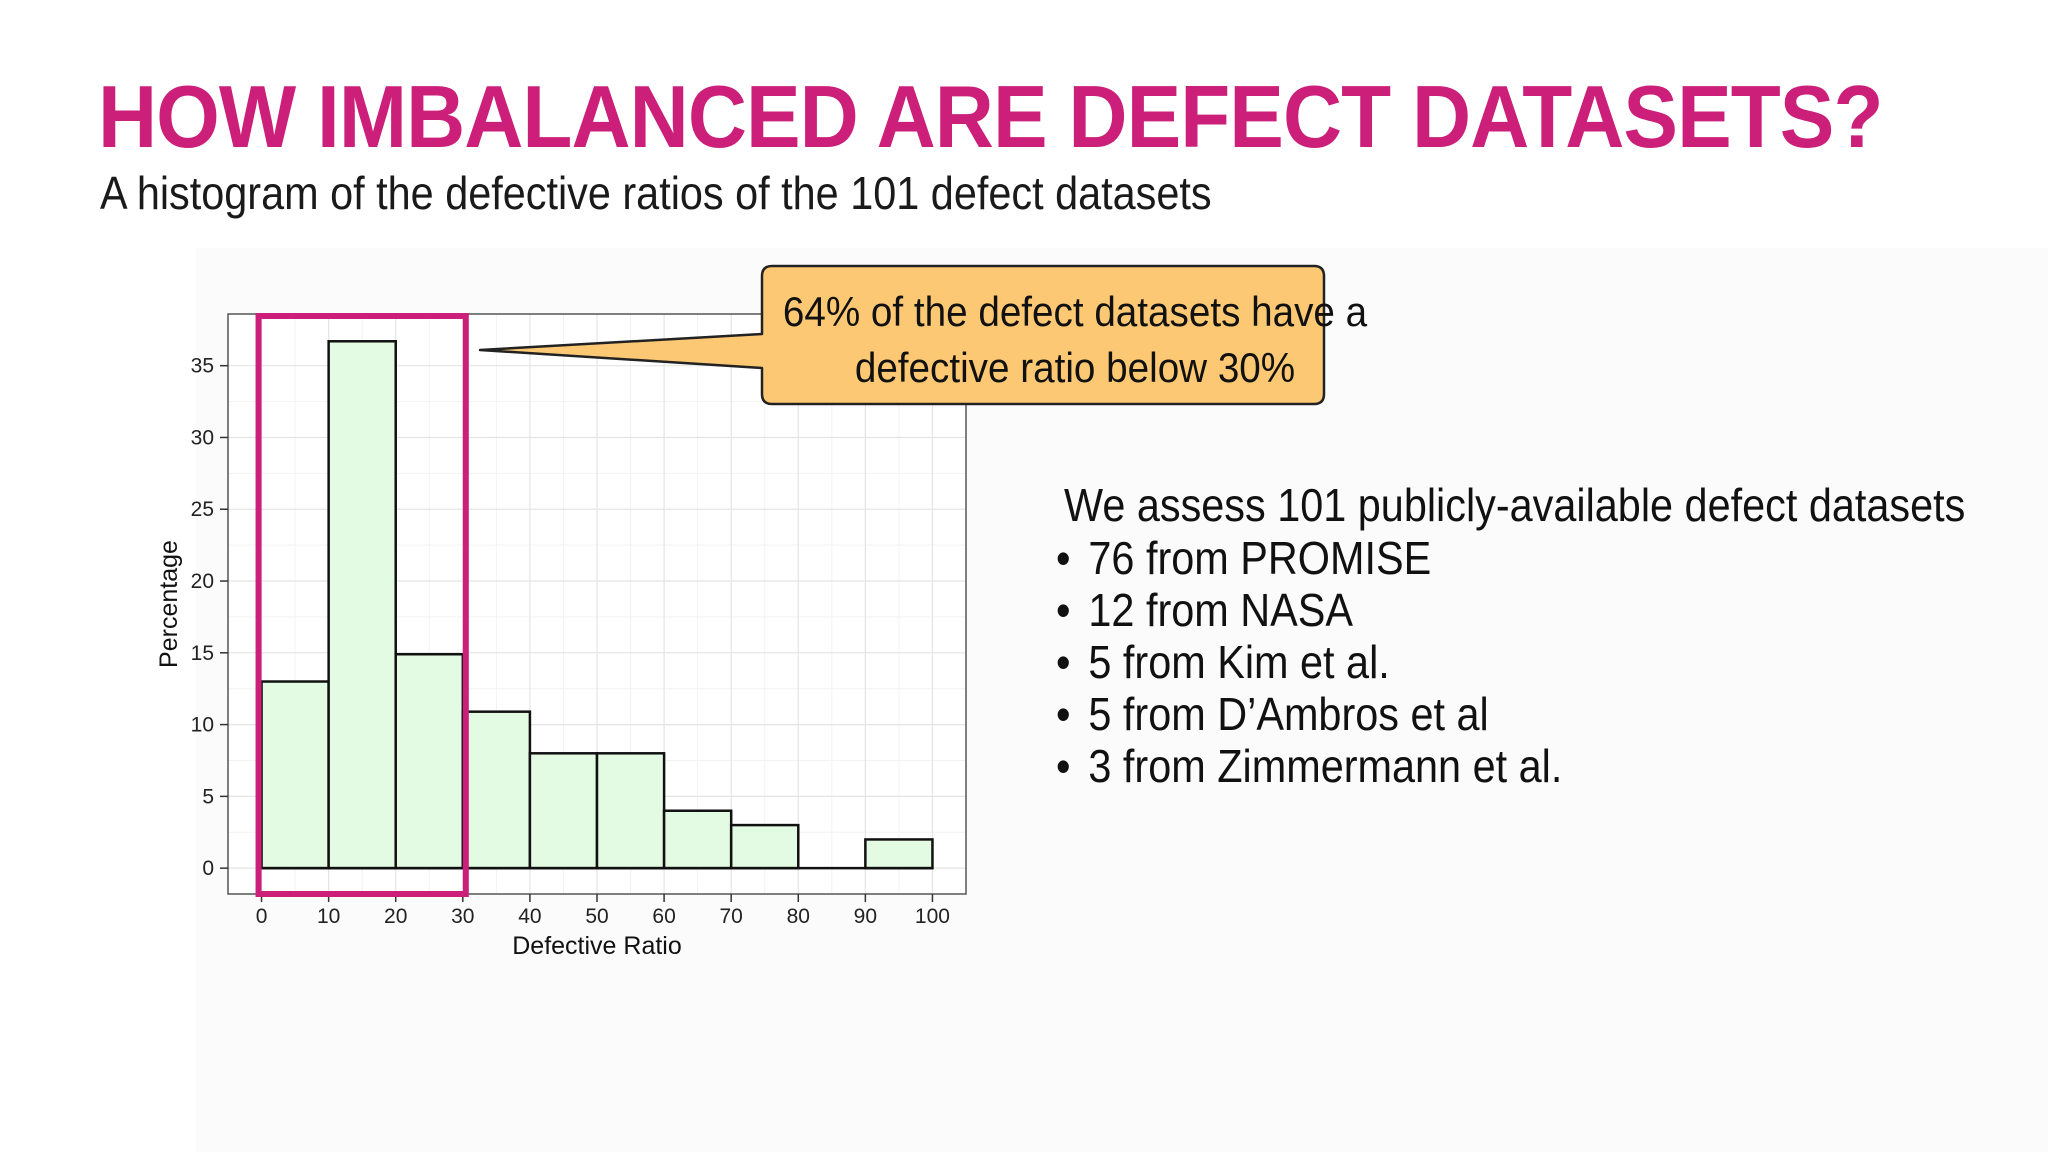 This screenshot has width=2048, height=1152. What do you see at coordinates (208, 868) in the screenshot?
I see `y-tick-label: 0` at bounding box center [208, 868].